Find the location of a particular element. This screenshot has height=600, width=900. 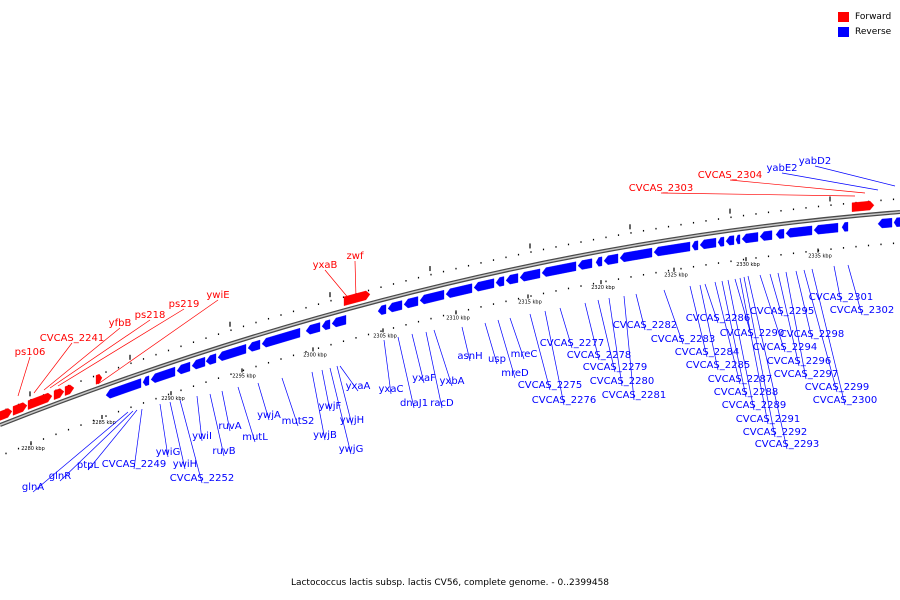

gene-cvcas-2290: CVCAS_2290 is located at coordinates (752, 308).